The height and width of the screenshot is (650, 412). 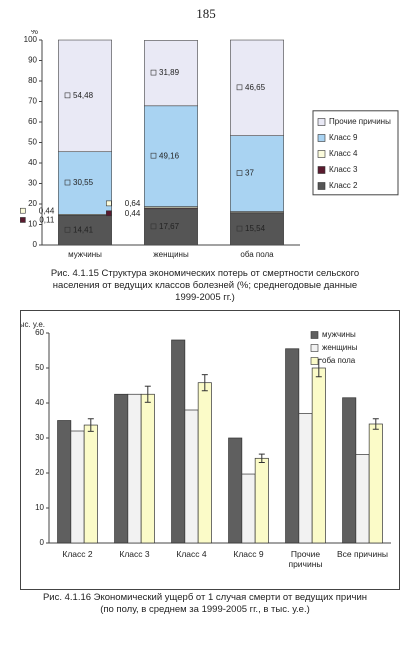 I want to click on x-tick-label: Все причины, so click(x=362, y=554).